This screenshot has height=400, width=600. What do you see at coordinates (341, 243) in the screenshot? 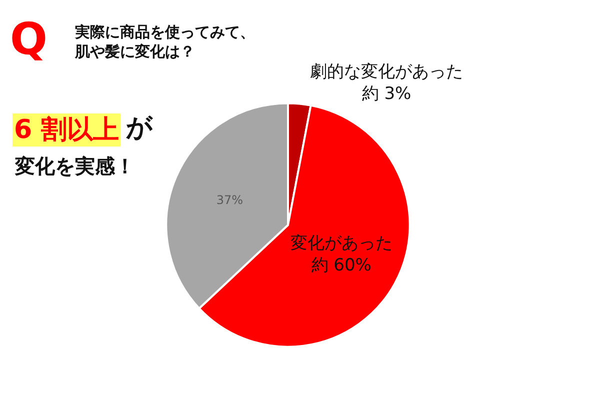
I see `slice-label: 変化があった` at bounding box center [341, 243].